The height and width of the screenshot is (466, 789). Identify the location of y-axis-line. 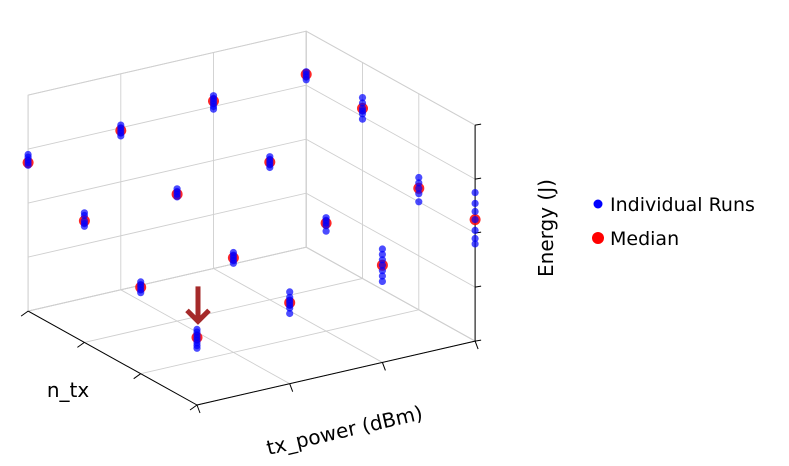
(112, 358).